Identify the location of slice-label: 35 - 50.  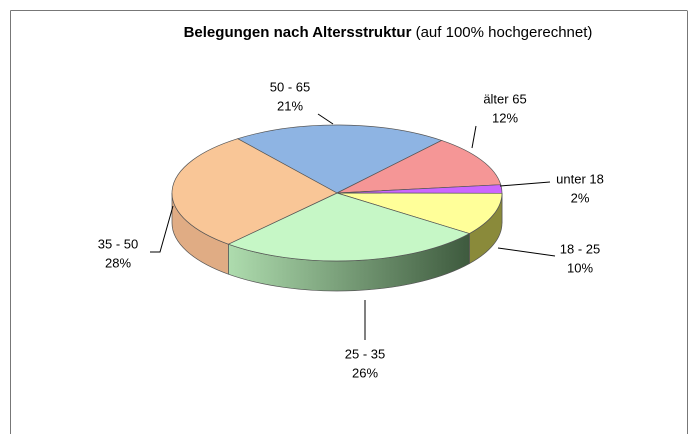
(118, 243).